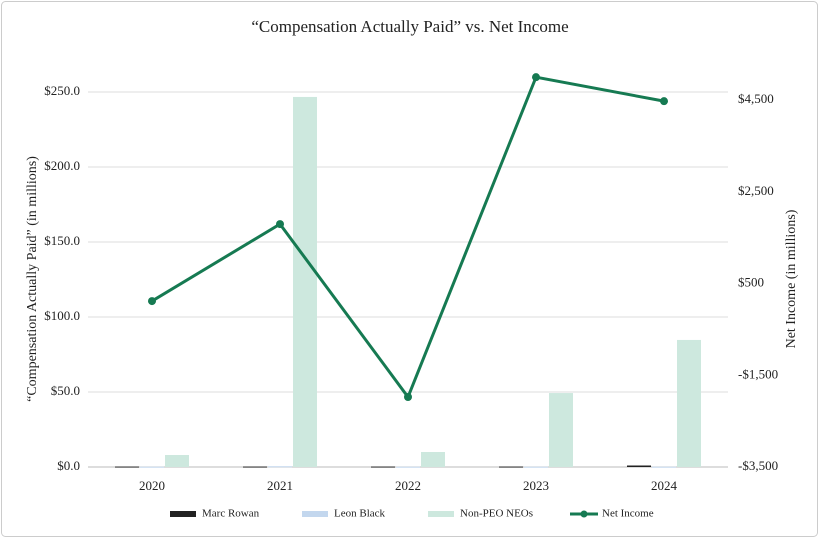 The height and width of the screenshot is (539, 820). Describe the element at coordinates (360, 514) in the screenshot. I see `legend-label: Leon Black` at that location.